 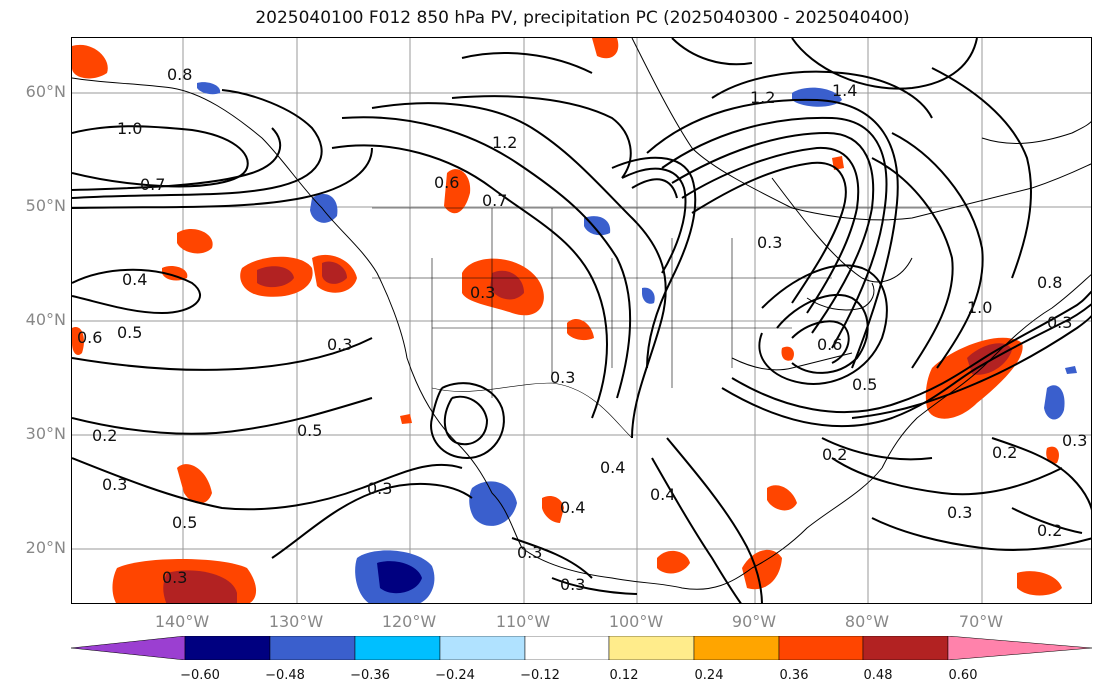 What do you see at coordinates (504, 142) in the screenshot?
I see `contour-label: 1.2` at bounding box center [504, 142].